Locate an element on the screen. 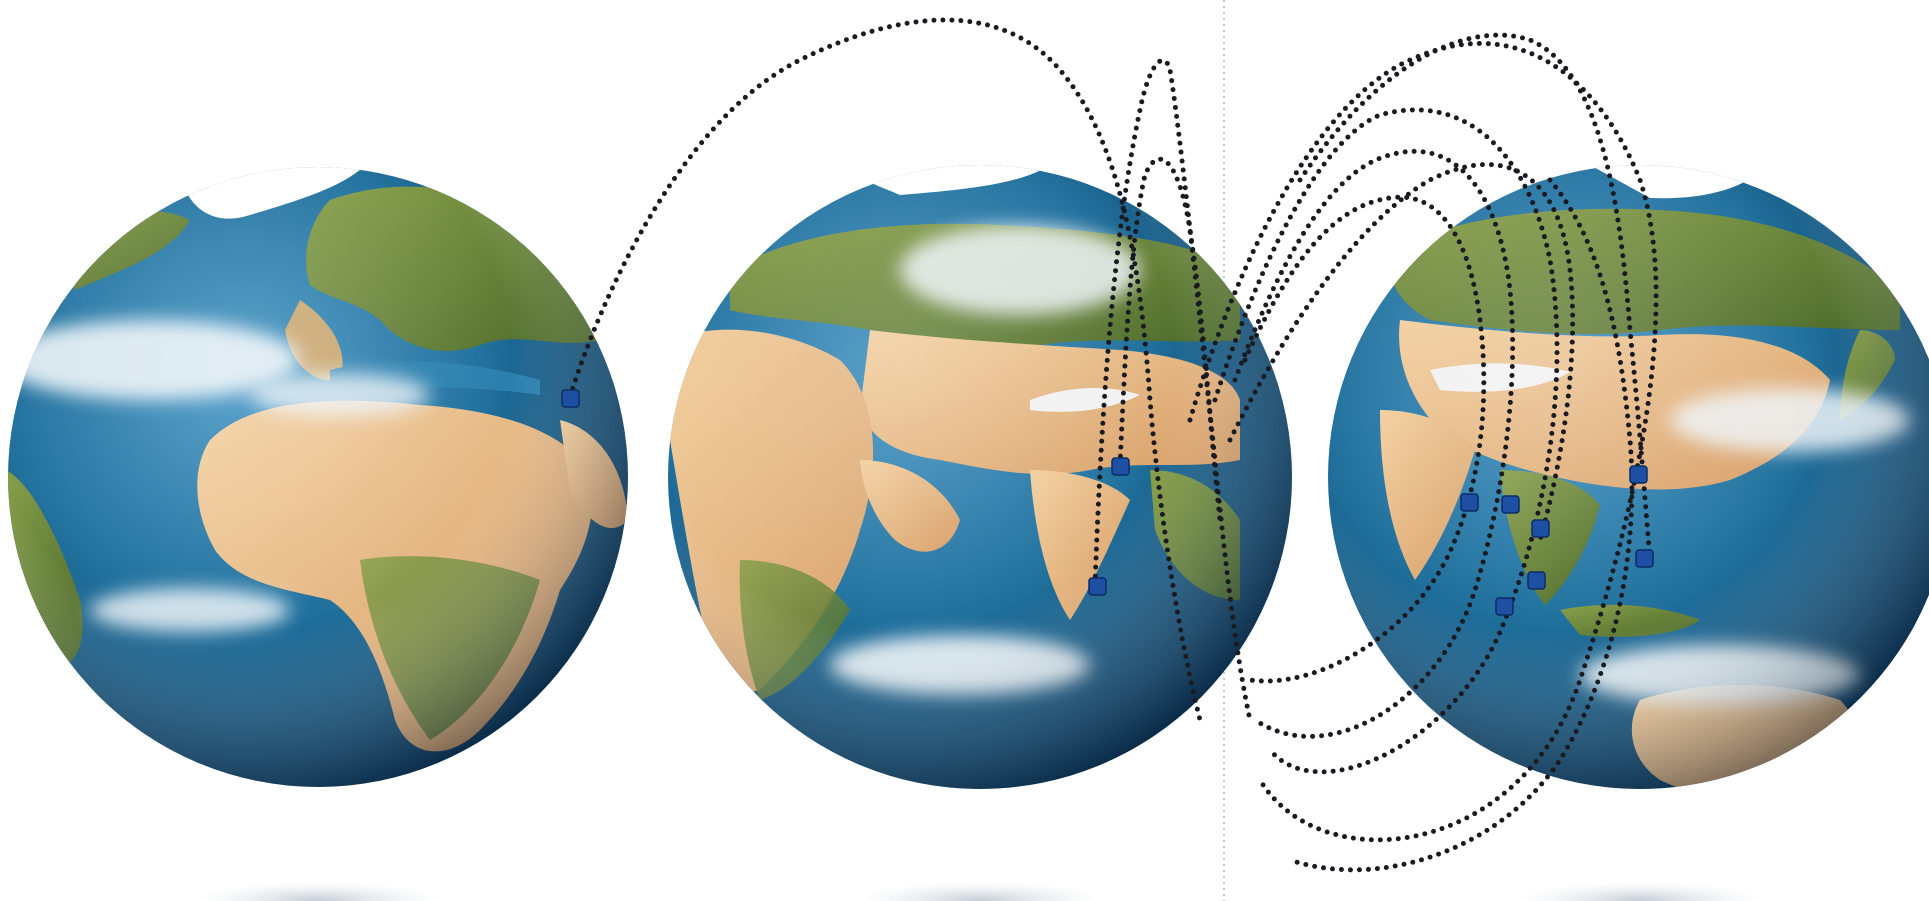 Image resolution: width=1929 pixels, height=901 pixels. globe-3-shadow is located at coordinates (1640, 891).